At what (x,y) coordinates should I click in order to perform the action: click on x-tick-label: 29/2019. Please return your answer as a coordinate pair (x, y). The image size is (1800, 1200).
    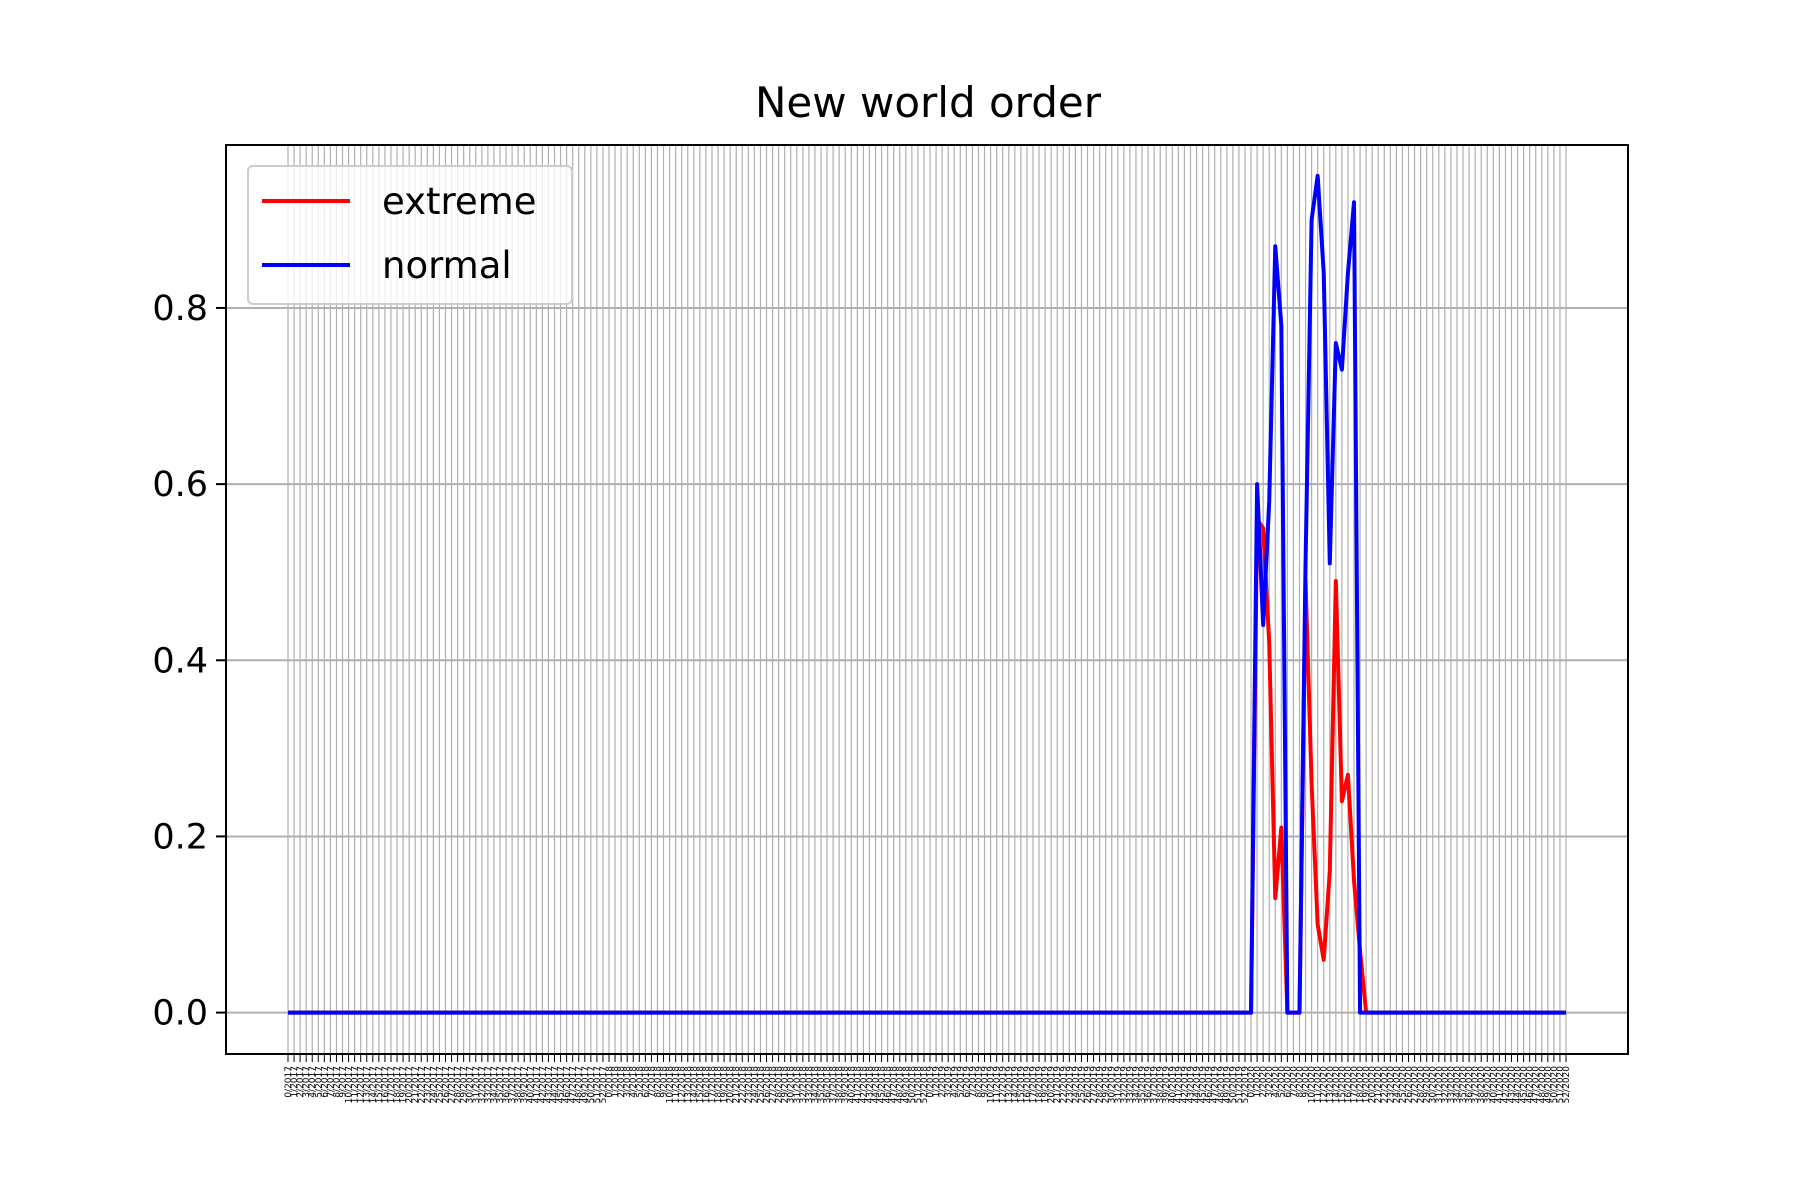
    Looking at the image, I should click on (1107, 1085).